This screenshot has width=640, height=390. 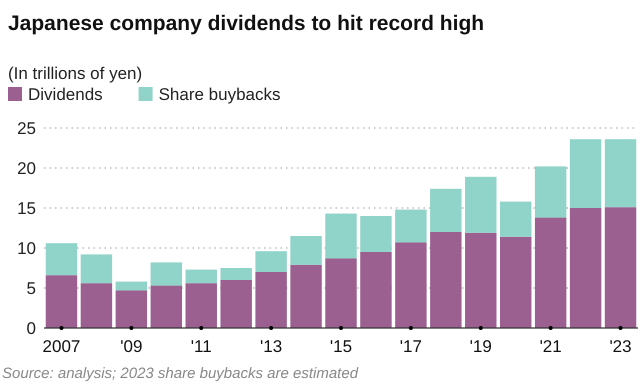 I want to click on chart-title: Japanese company dividends to hit record high, so click(x=246, y=23).